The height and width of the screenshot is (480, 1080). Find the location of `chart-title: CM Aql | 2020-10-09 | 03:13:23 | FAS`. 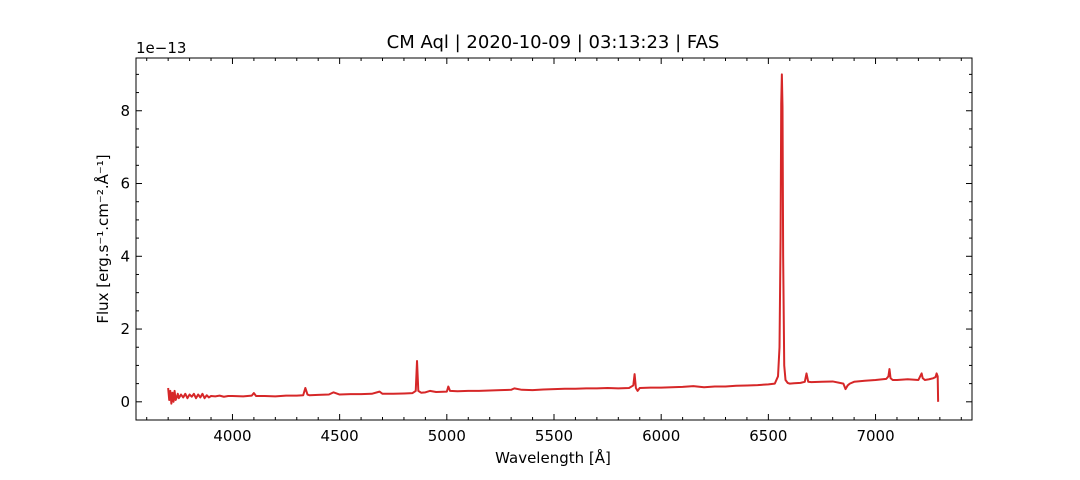

chart-title: CM Aql | 2020-10-09 | 03:13:23 | FAS is located at coordinates (553, 42).